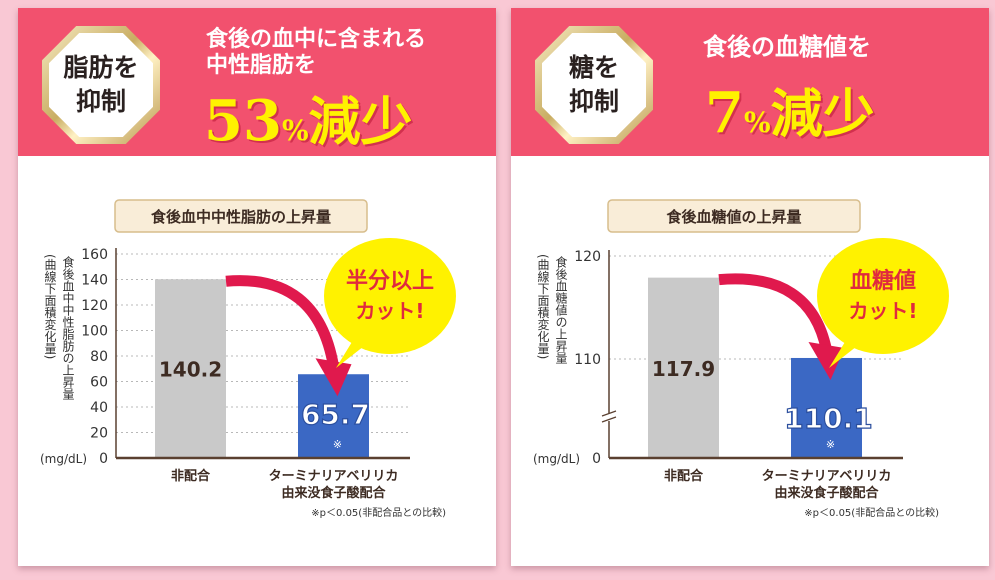 The height and width of the screenshot is (580, 995). I want to click on badge: 糖を 抑制, so click(594, 85).